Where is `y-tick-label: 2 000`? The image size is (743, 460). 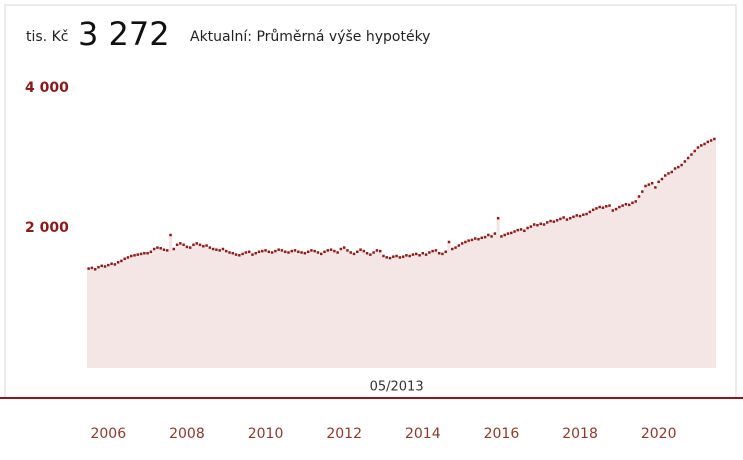
y-tick-label: 2 000 is located at coordinates (47, 228).